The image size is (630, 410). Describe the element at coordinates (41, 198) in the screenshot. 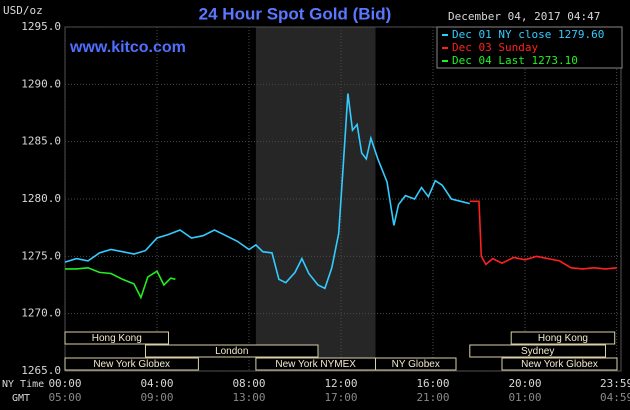

I see `y-tick-label: 1280.0` at that location.